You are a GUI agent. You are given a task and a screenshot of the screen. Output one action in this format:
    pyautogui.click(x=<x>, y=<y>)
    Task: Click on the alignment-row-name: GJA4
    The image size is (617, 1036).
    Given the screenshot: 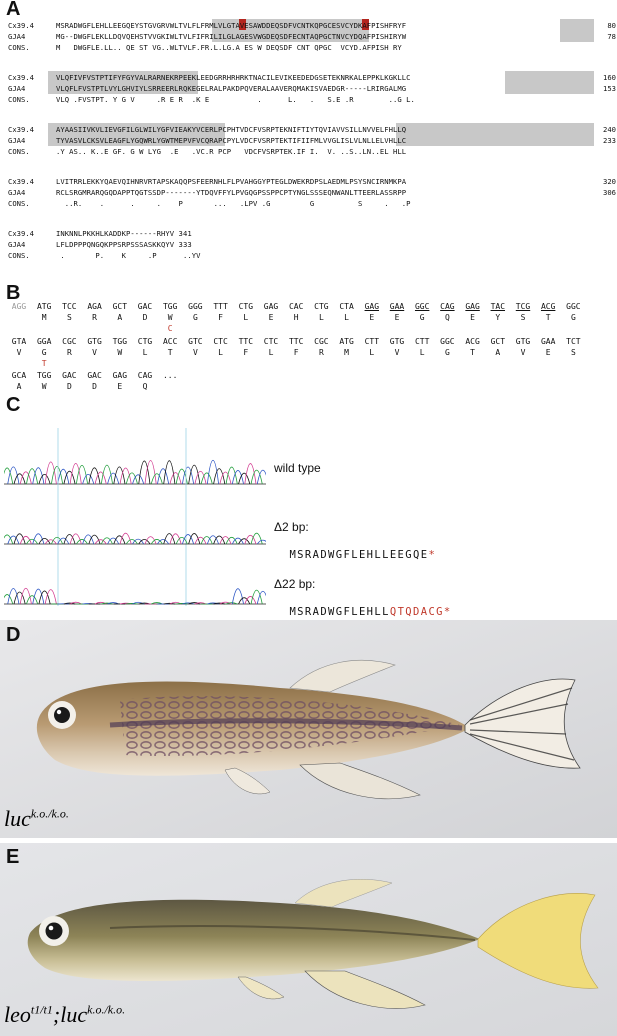 What is the action you would take?
    pyautogui.click(x=17, y=140)
    